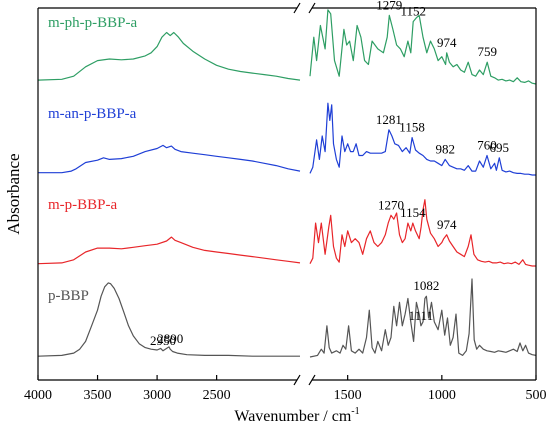  Describe the element at coordinates (68, 296) in the screenshot. I see `series-label-p-bbp: p-BBP` at that location.